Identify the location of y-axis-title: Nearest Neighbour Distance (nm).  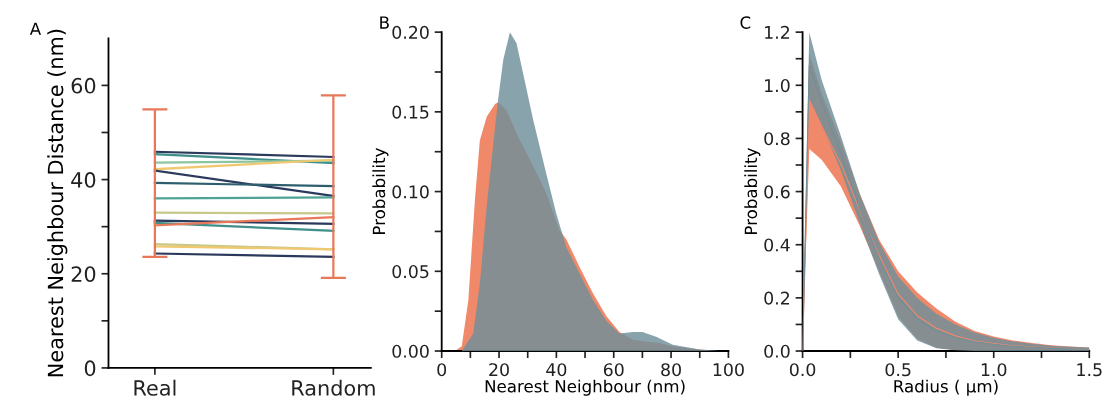
(57, 203).